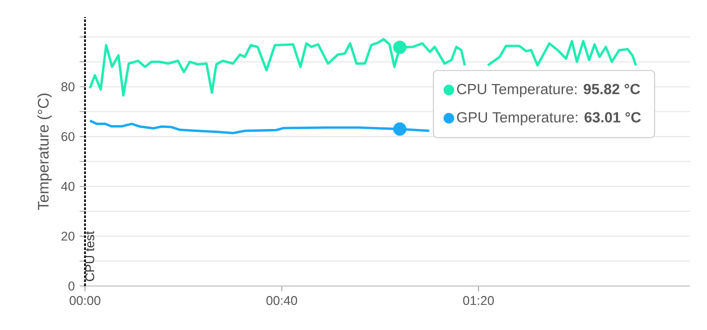 Image resolution: width=707 pixels, height=330 pixels. I want to click on y-tick-label: 60, so click(68, 137).